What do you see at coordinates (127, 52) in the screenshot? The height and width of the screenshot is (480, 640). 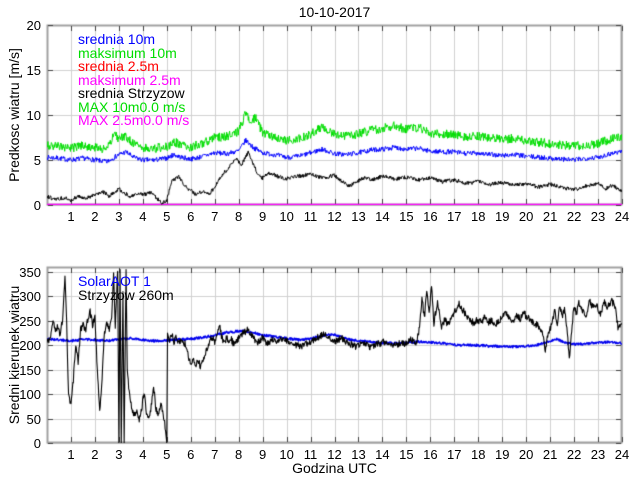 I see `legend-entry: maksimum 10m` at bounding box center [127, 52].